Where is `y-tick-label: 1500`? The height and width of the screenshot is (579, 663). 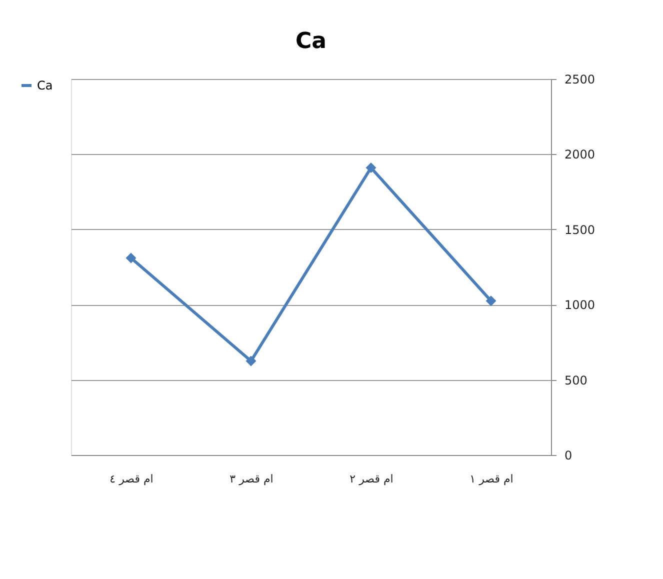 y-tick-label: 1500 is located at coordinates (580, 229).